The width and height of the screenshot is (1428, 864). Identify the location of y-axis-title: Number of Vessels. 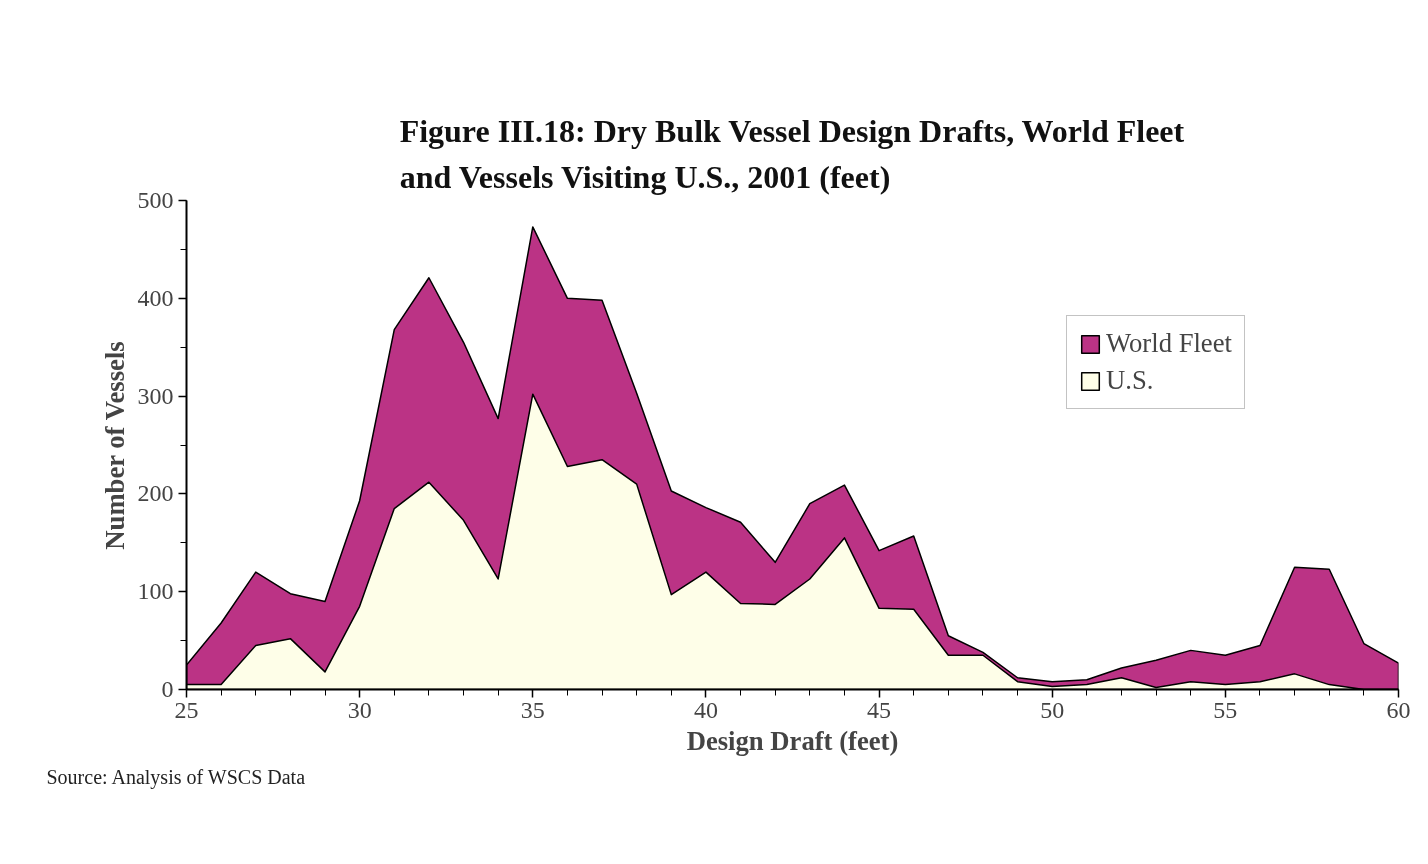
(114, 445).